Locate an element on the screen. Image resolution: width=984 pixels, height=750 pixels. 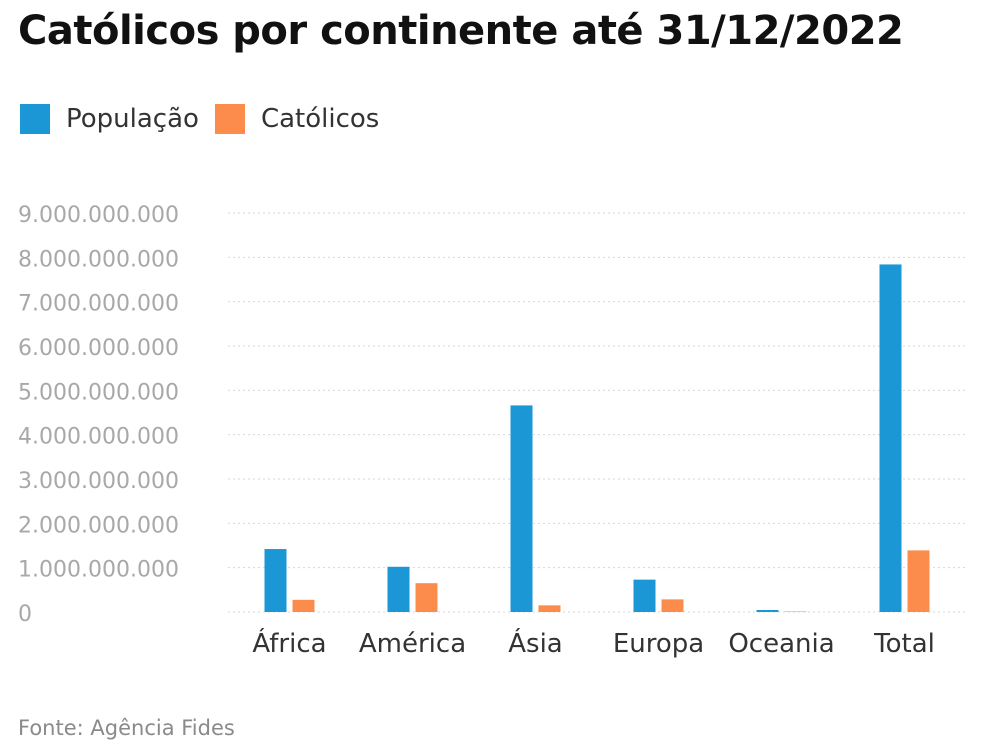
y-tick-label: 8.000.000.000 is located at coordinates (98, 259).